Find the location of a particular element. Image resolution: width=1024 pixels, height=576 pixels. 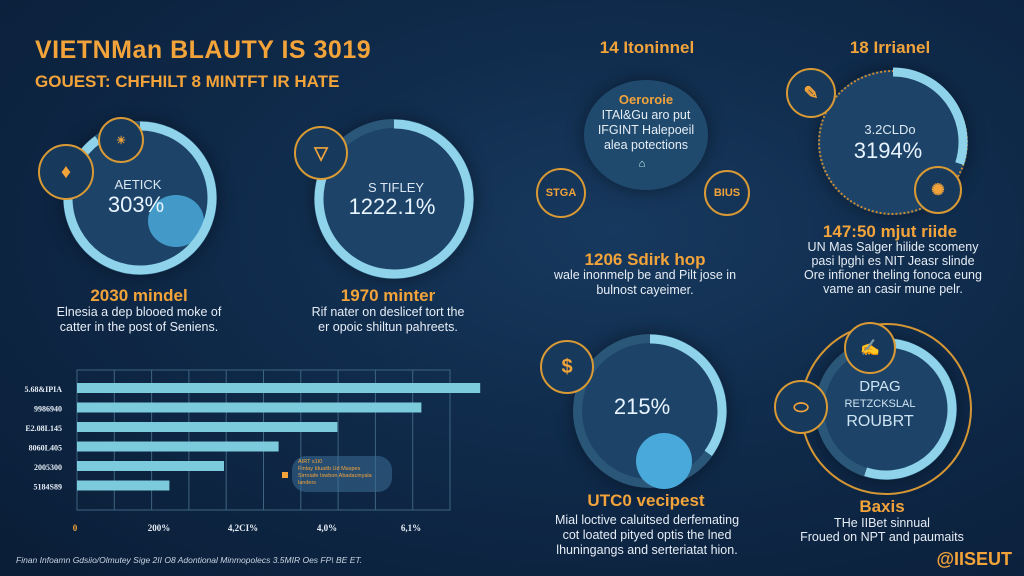

tooltip-line: landers is located at coordinates (307, 483).